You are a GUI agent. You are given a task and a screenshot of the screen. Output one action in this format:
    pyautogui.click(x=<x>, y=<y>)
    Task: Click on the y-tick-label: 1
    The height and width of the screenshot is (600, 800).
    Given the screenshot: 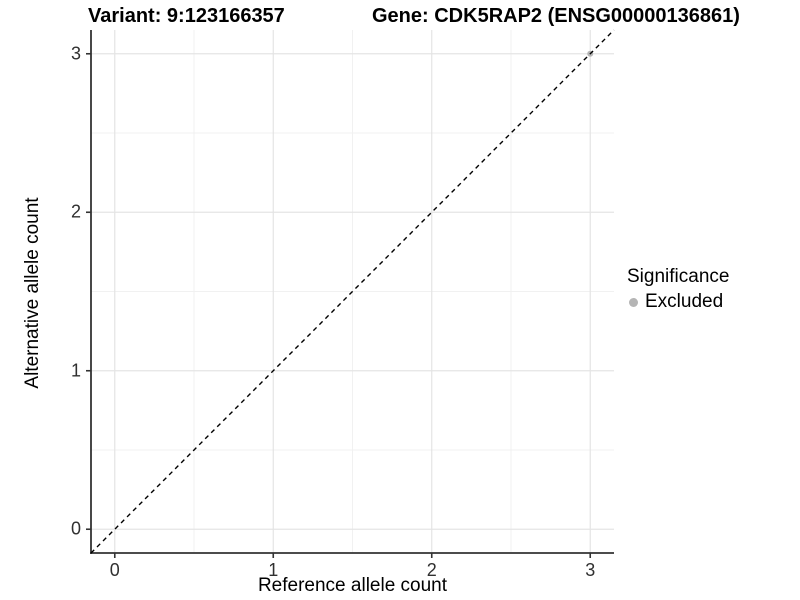 What is the action you would take?
    pyautogui.click(x=75, y=370)
    